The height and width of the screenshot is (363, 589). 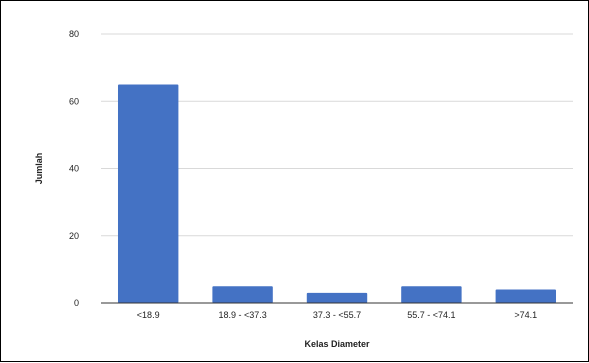 What do you see at coordinates (525, 315) in the screenshot?
I see `x-tick-label: >74.1` at bounding box center [525, 315].